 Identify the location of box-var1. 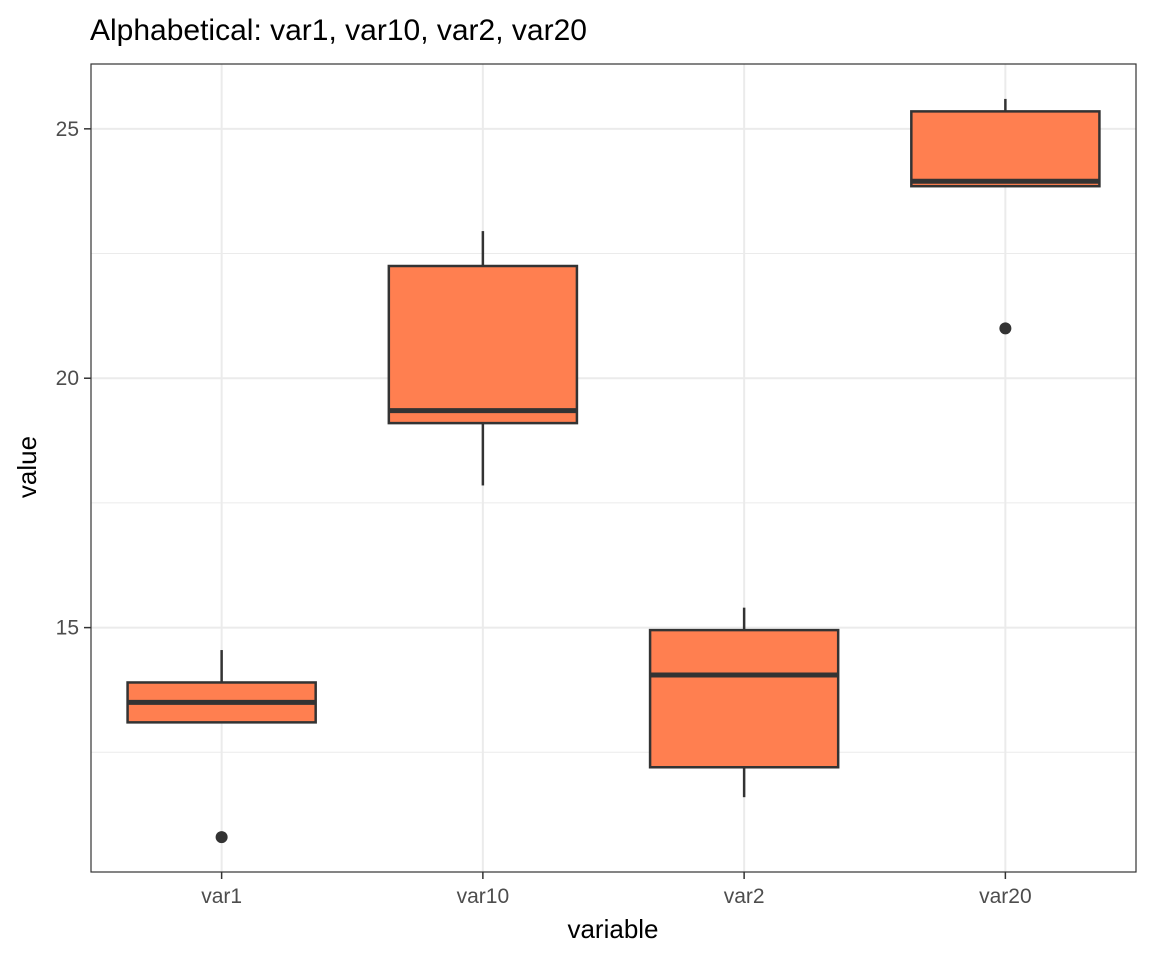
(221, 747).